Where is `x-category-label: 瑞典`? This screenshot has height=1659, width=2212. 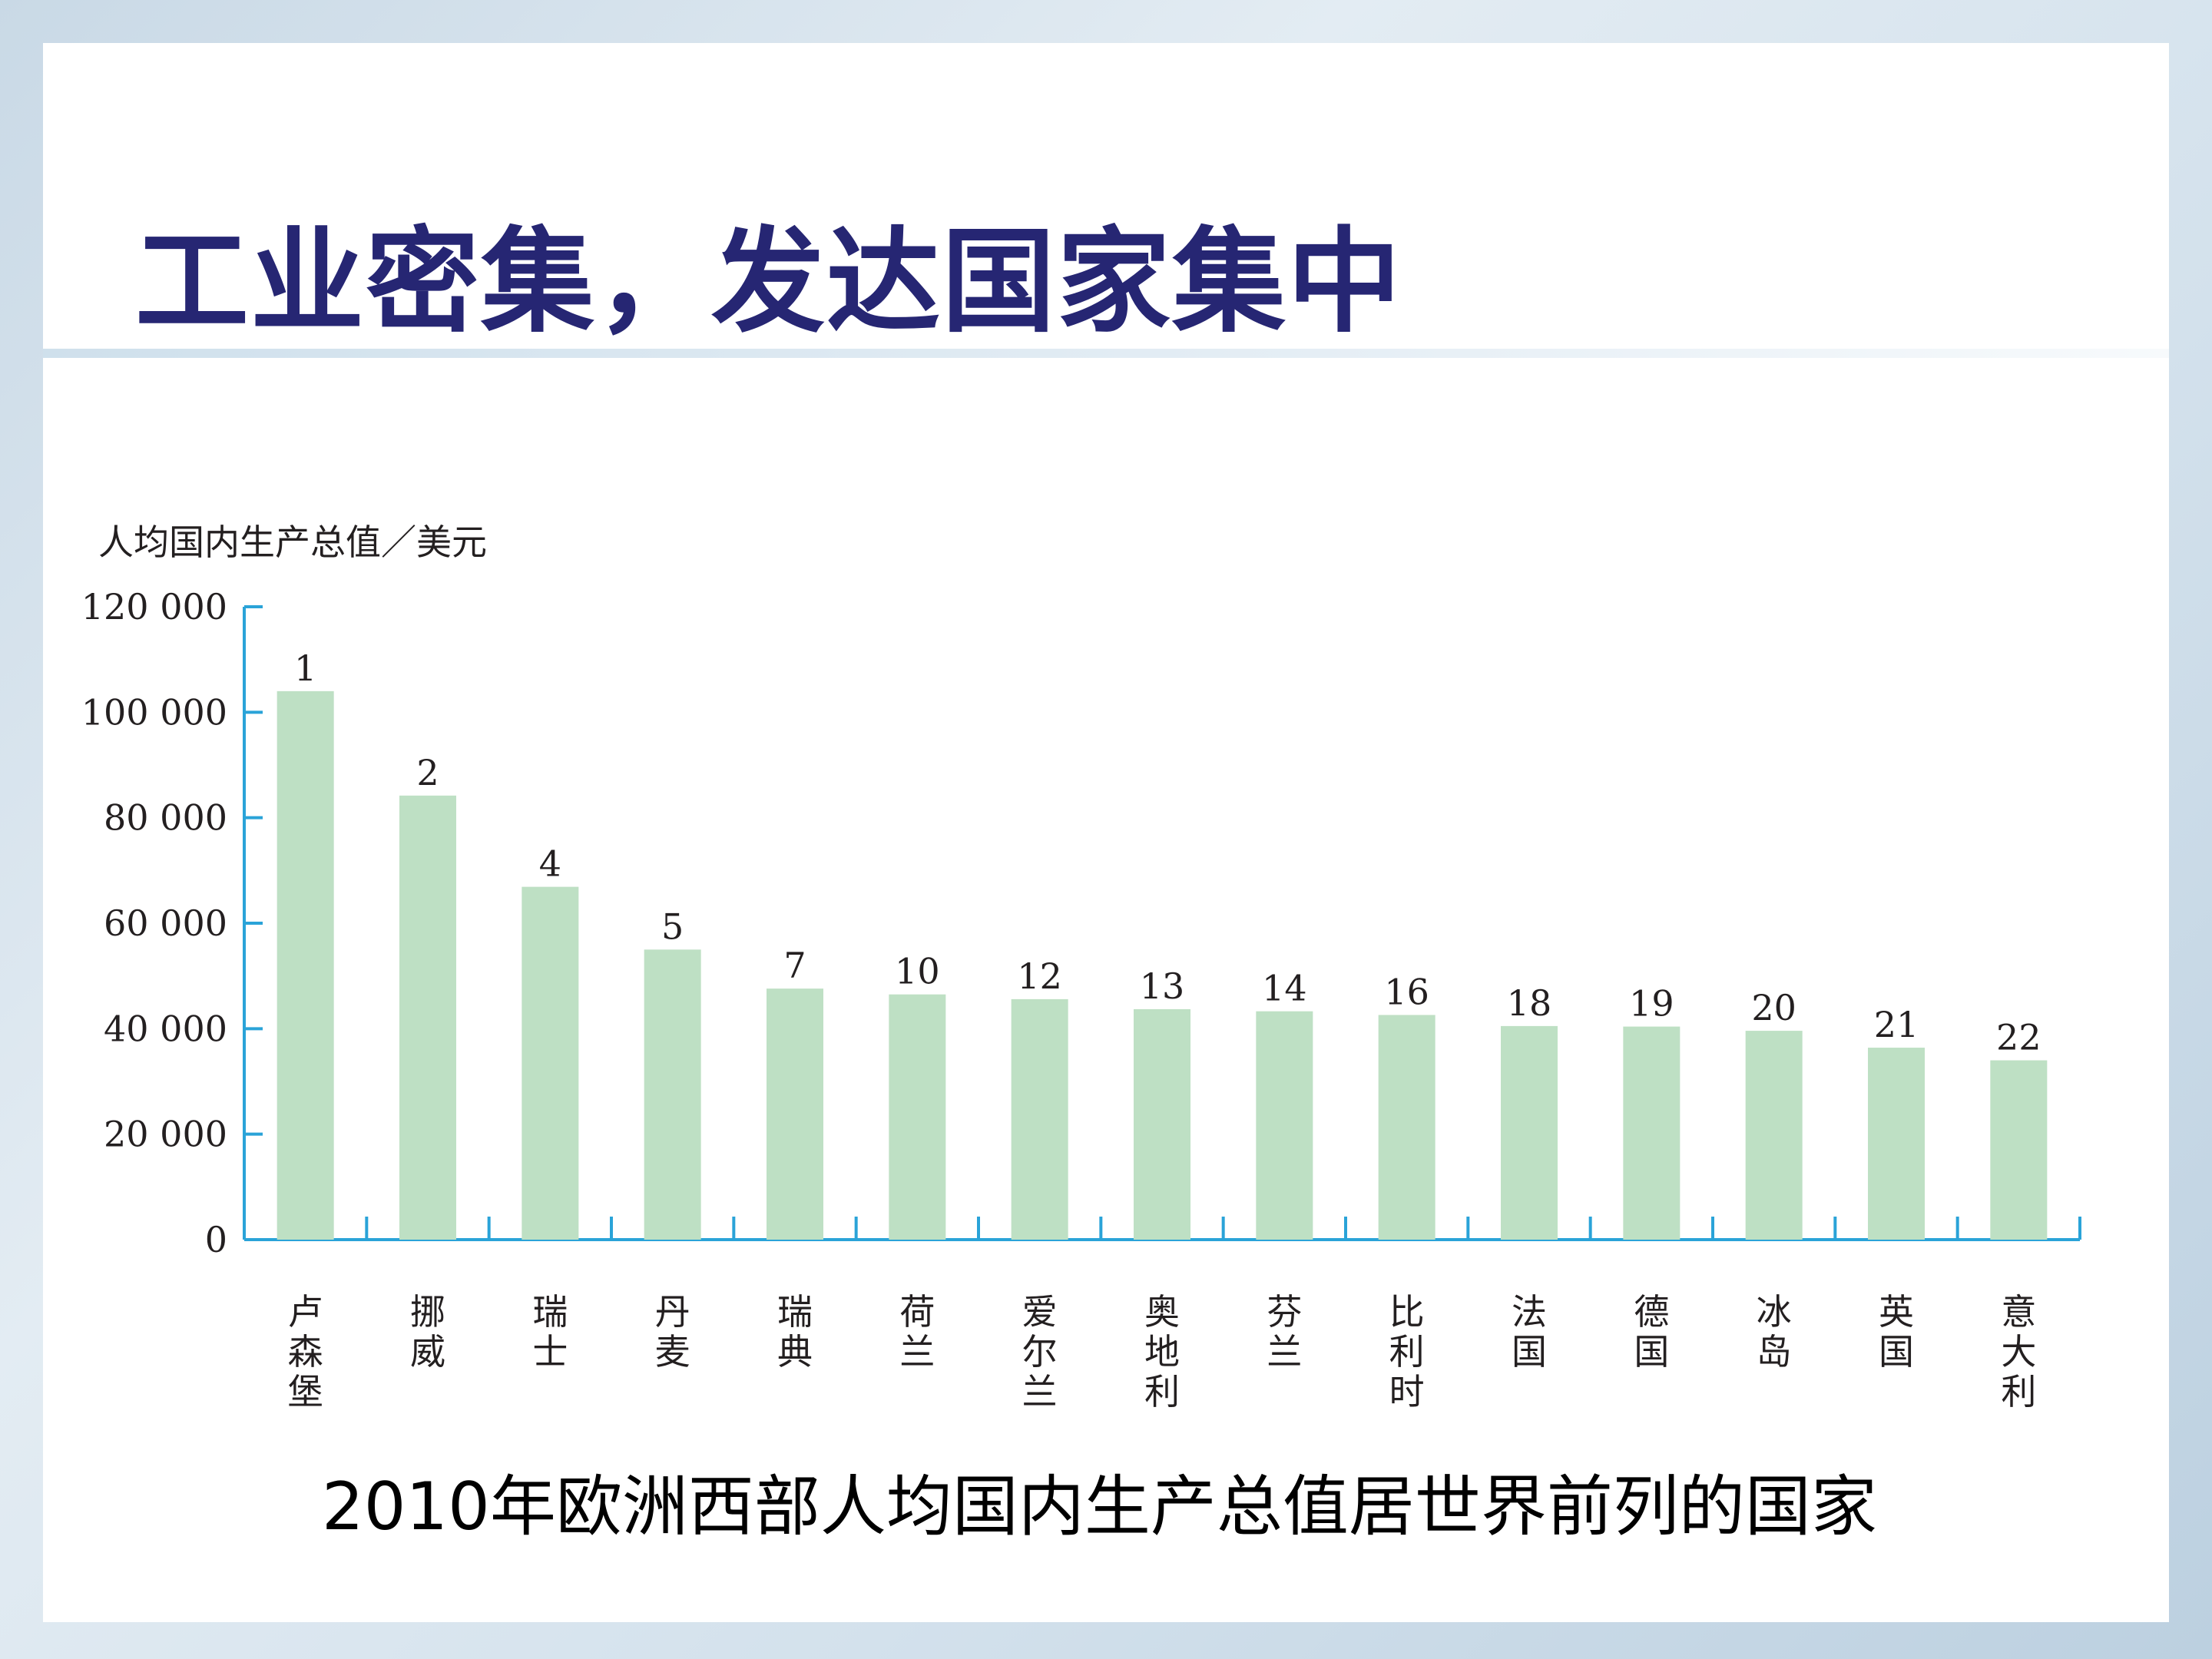
x-category-label: 瑞典 is located at coordinates (795, 1332).